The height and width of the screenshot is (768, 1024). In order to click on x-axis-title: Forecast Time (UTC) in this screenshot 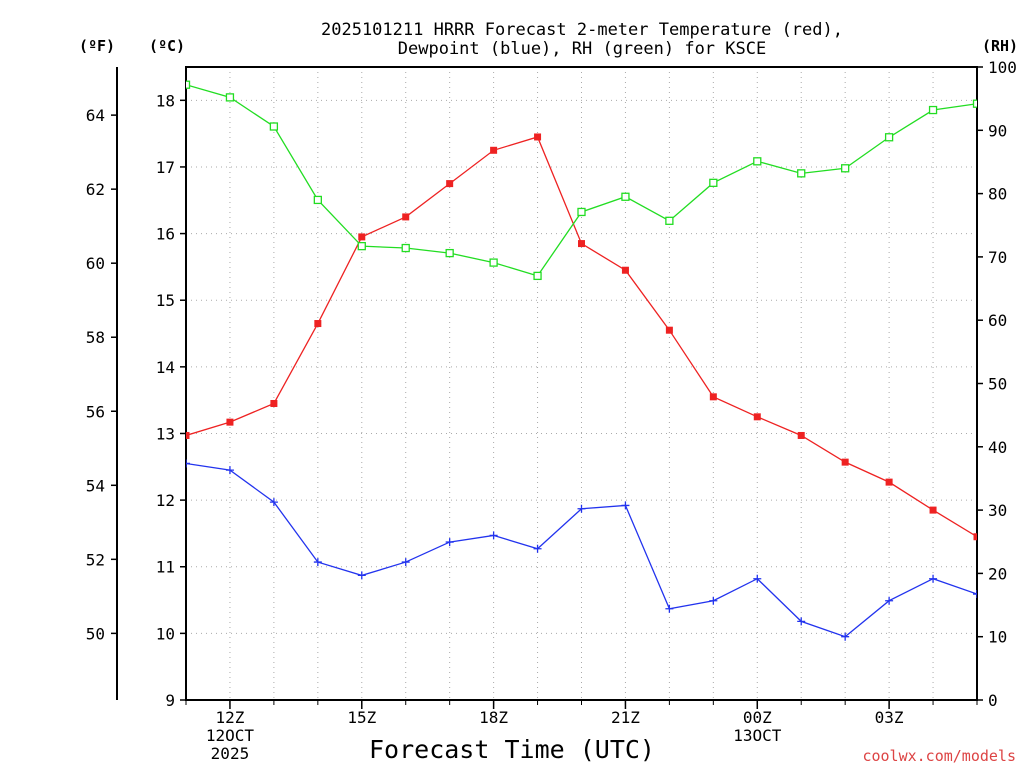, I will do `click(512, 749)`.